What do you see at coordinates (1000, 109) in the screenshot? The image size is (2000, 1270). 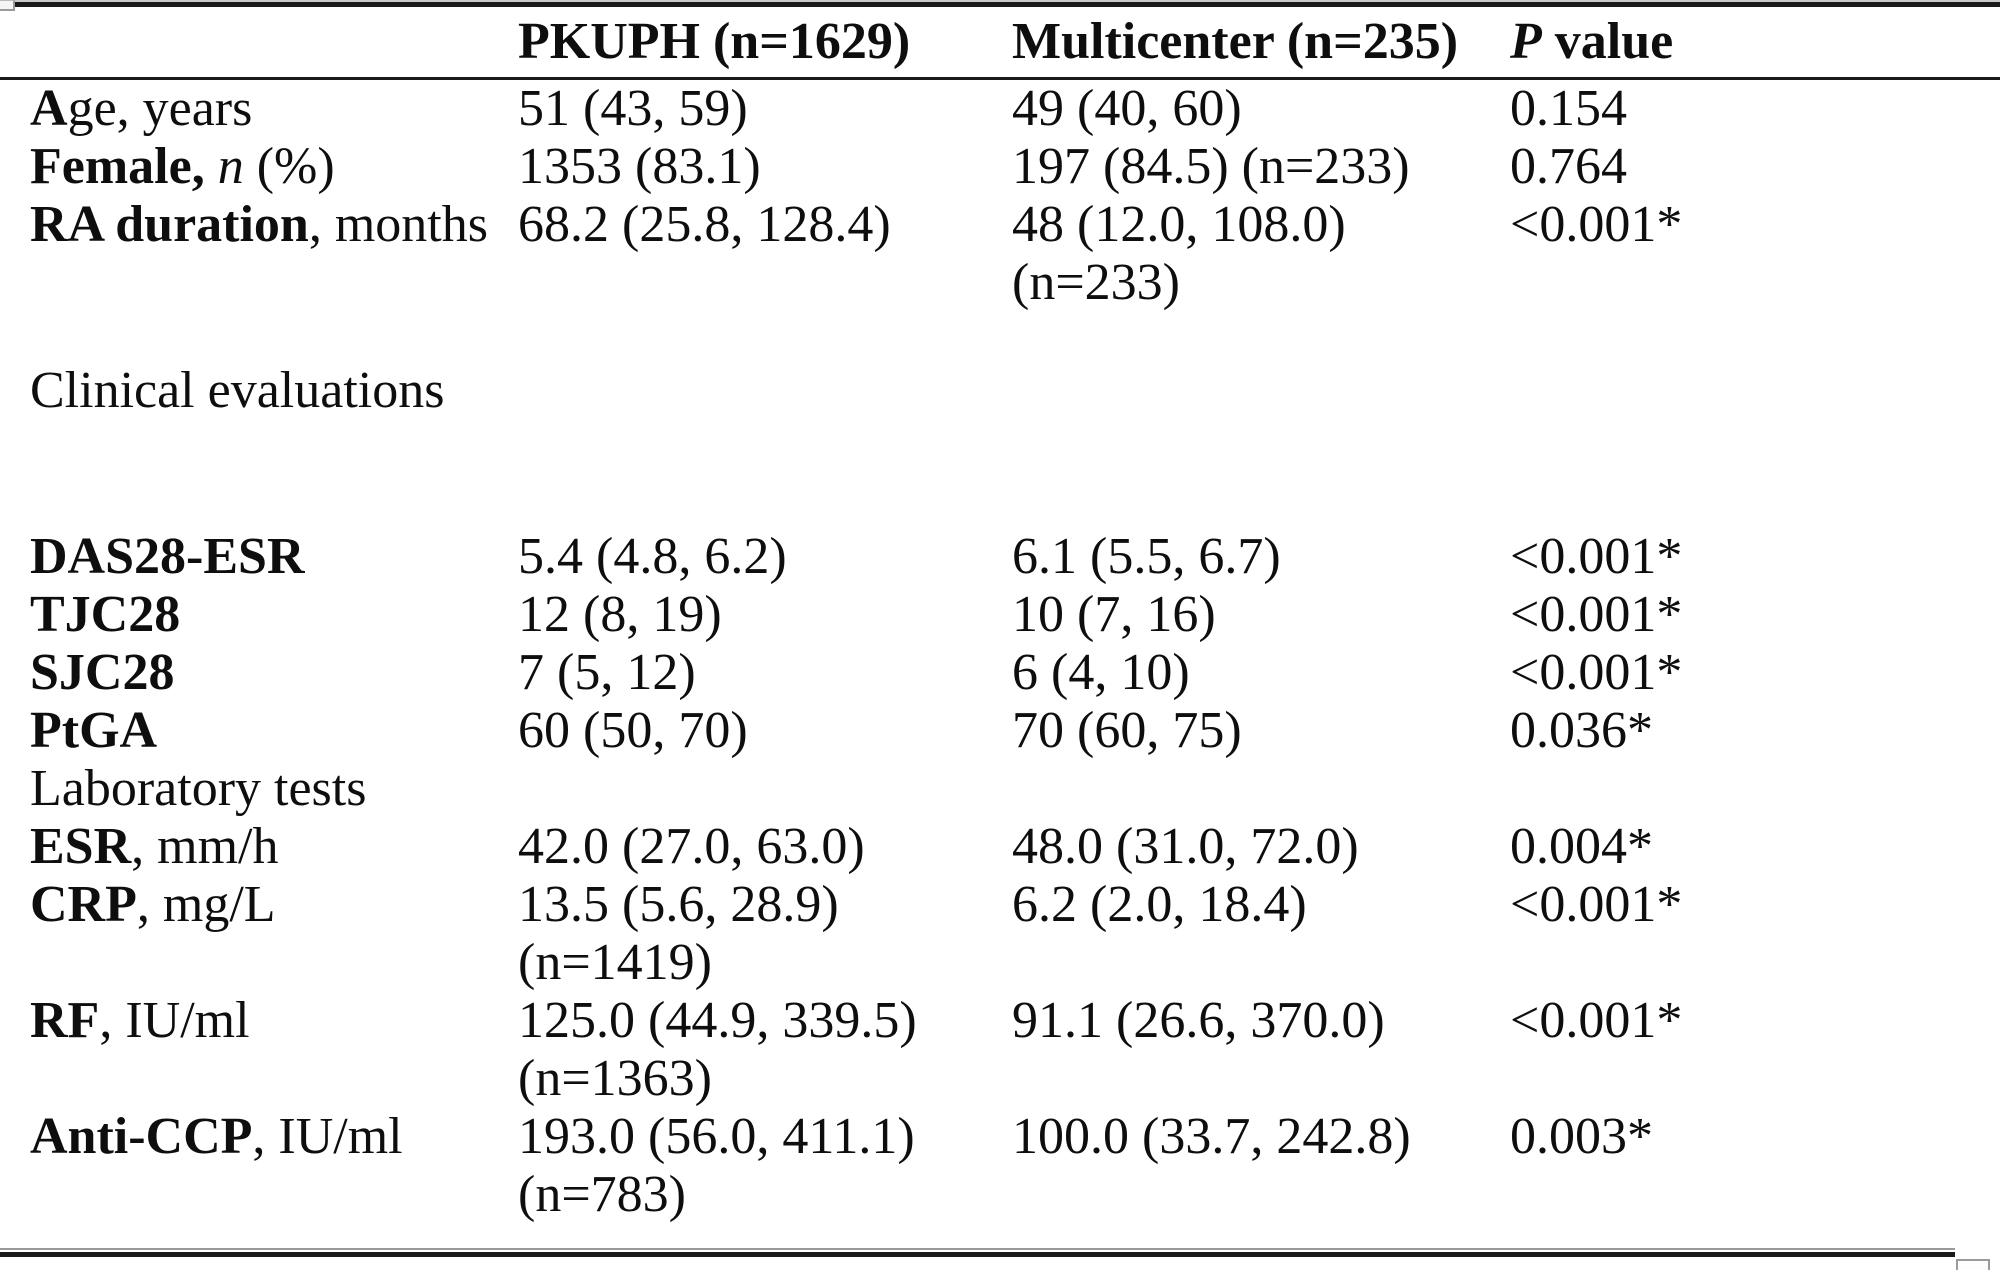 I see `table-row-age: Age, years 51 (43, 59) 49 (40, 60) 0.154` at bounding box center [1000, 109].